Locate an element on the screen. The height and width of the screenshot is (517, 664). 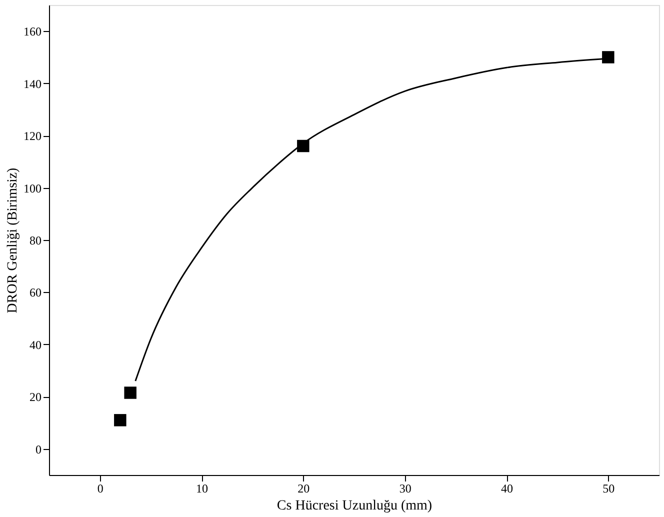
x-axis-title: Cs Hücresi Uzunluğu (mm) is located at coordinates (354, 506).